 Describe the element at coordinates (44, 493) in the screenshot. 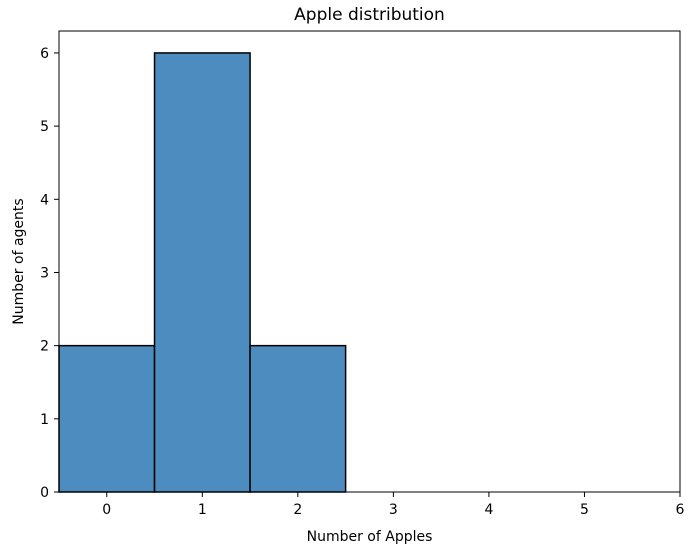

I see `y-tick-label-0: 0` at that location.